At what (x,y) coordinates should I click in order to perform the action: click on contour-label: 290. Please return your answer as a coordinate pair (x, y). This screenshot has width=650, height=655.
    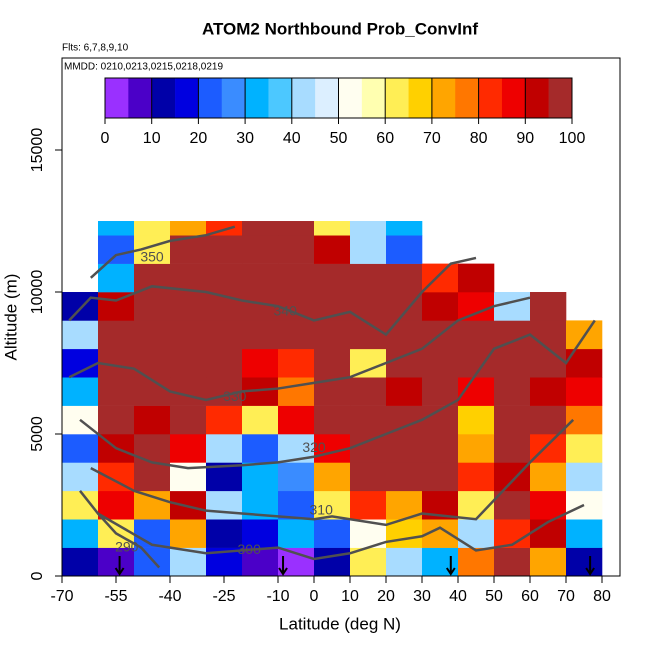
    Looking at the image, I should click on (127, 546).